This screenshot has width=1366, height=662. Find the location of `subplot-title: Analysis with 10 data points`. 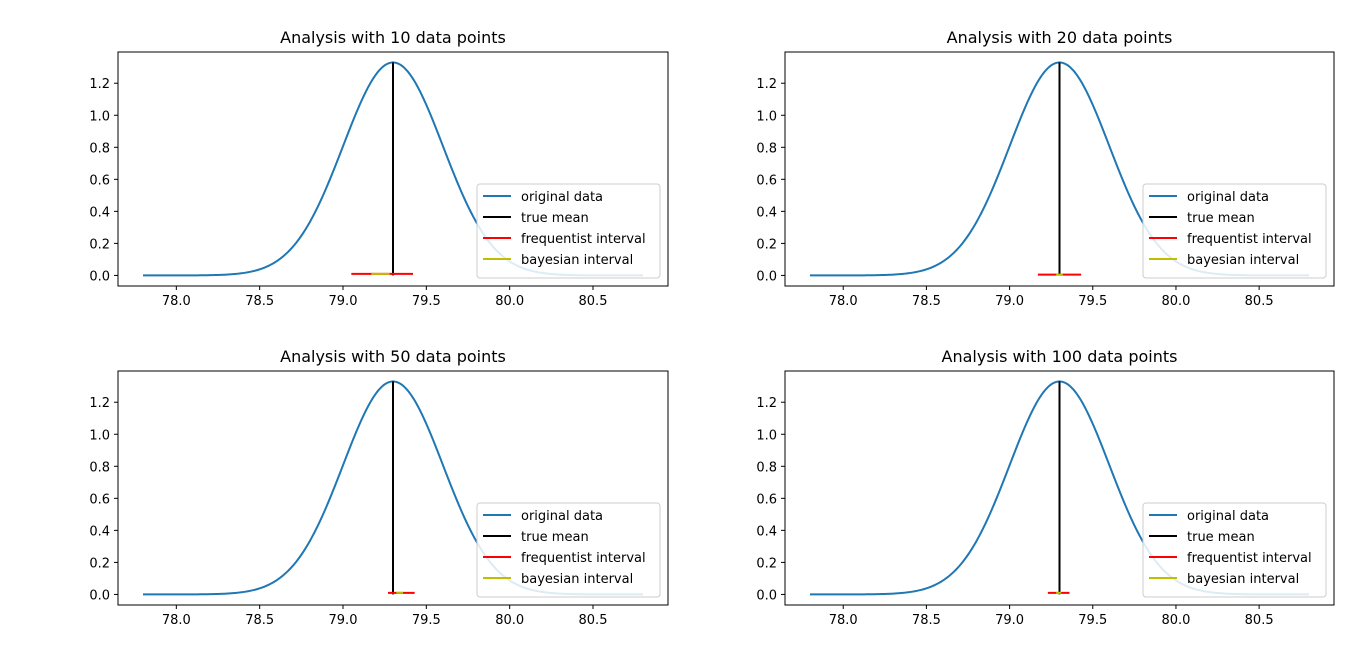

subplot-title: Analysis with 10 data points is located at coordinates (393, 37).